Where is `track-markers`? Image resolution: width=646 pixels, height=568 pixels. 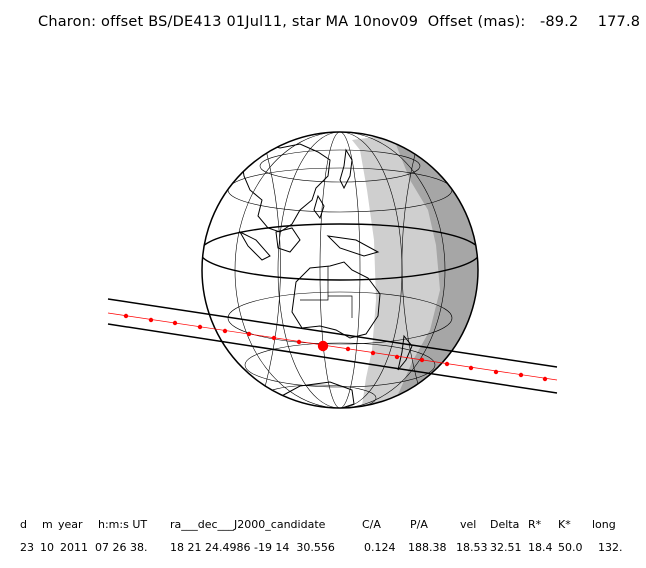
track-markers is located at coordinates (335, 347).